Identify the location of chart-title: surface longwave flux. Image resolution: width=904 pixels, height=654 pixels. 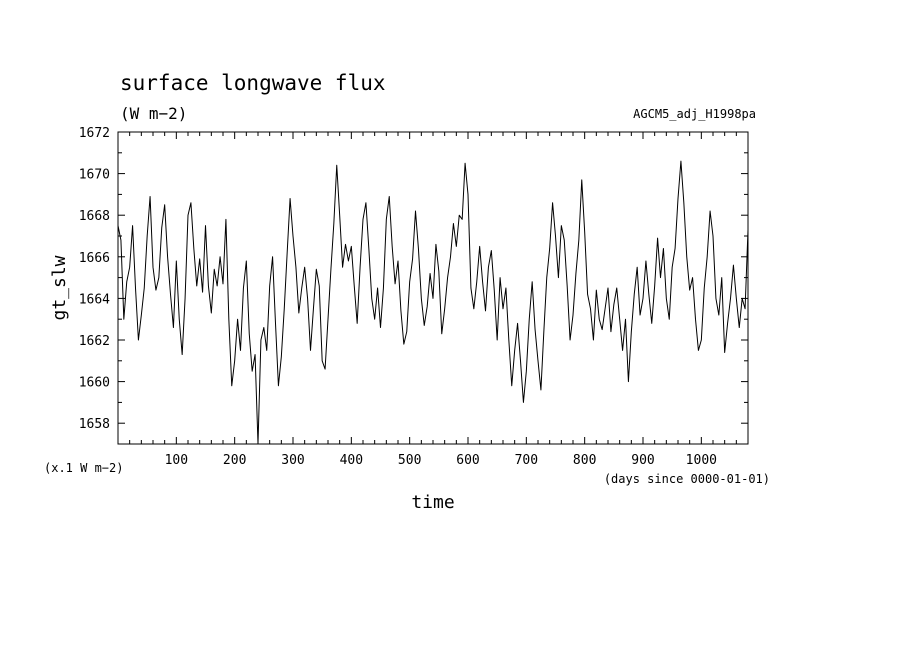
(253, 83).